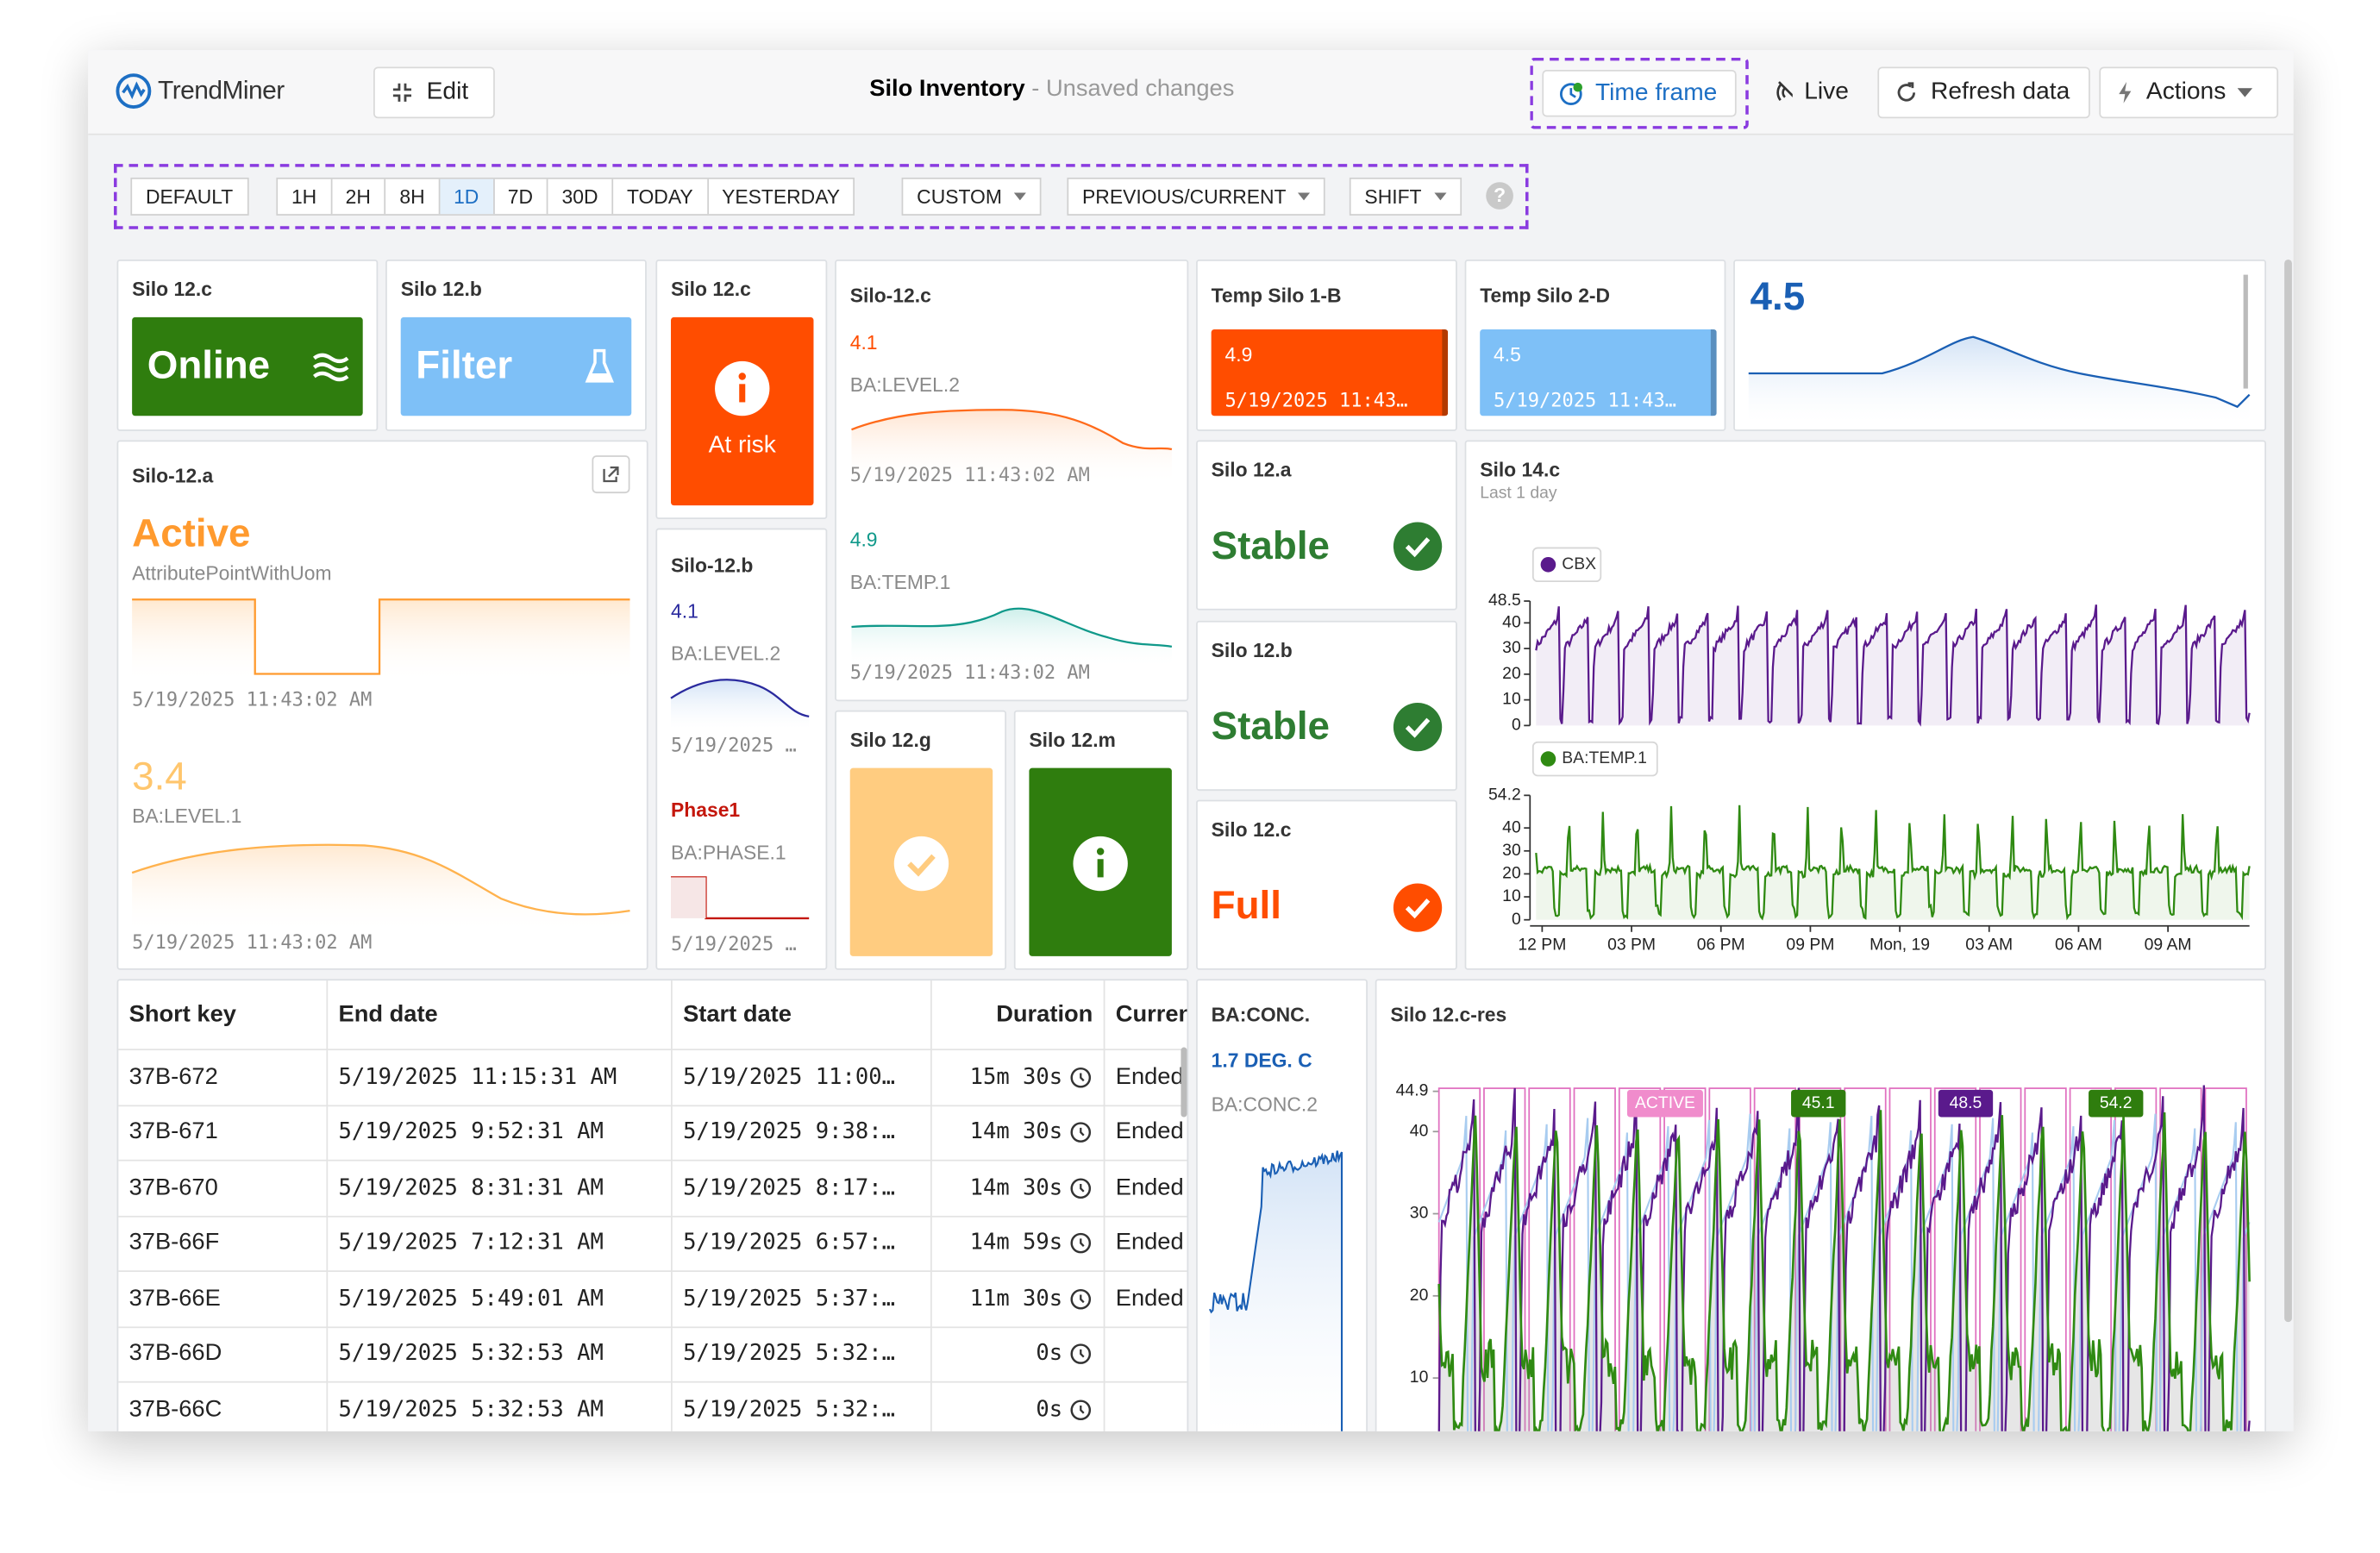  I want to click on table-cell: 0s, so click(1018, 1354).